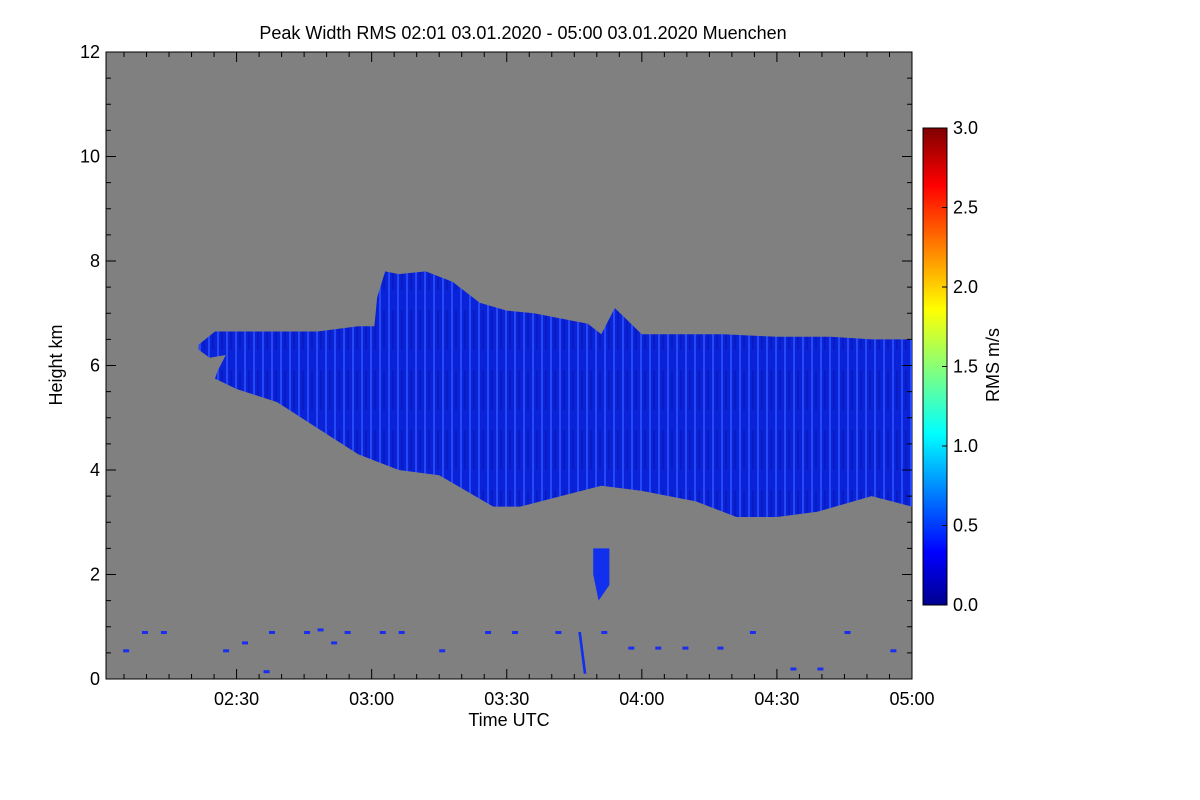 This screenshot has width=1200, height=800. I want to click on y-tick-label: 0, so click(95, 679).